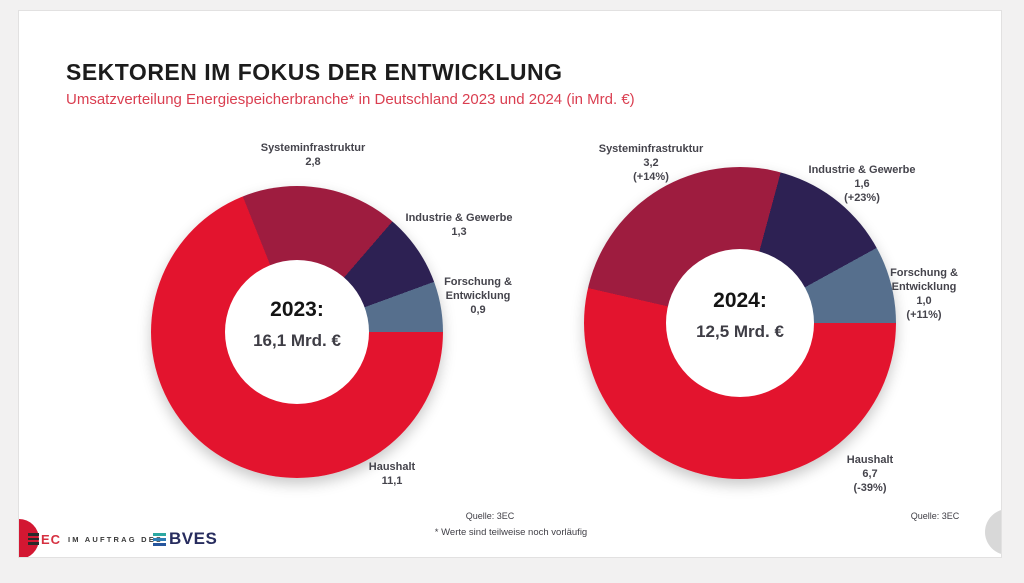 The height and width of the screenshot is (583, 1024). What do you see at coordinates (511, 532) in the screenshot?
I see `footnote: * Werte sind teilweise noch vorläufig` at bounding box center [511, 532].